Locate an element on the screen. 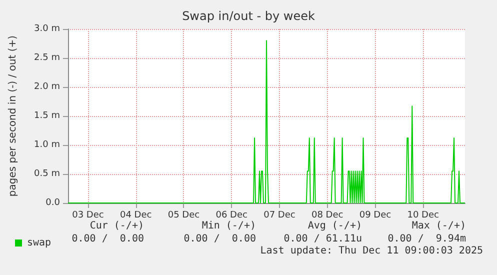  text: 0.00 / 9.94m is located at coordinates (427, 239).